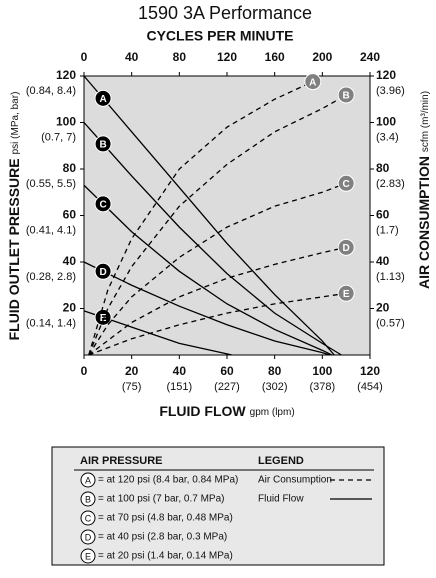  Describe the element at coordinates (226, 411) in the screenshot. I see `x-axis-label: FLUID FLOW gpm (lpm)` at that location.